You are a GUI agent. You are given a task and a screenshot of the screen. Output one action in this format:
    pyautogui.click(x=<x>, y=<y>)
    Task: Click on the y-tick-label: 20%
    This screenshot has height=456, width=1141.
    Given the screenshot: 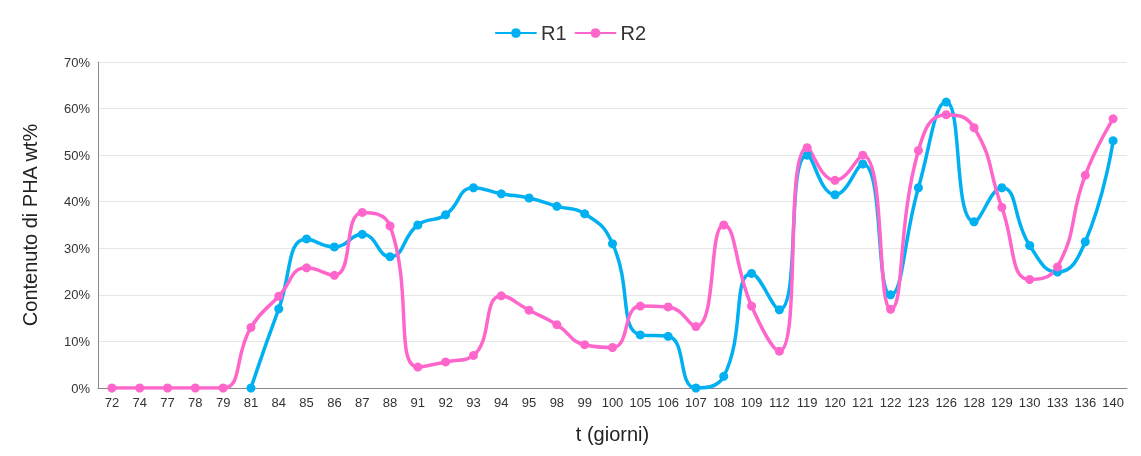 What is the action you would take?
    pyautogui.click(x=77, y=295)
    